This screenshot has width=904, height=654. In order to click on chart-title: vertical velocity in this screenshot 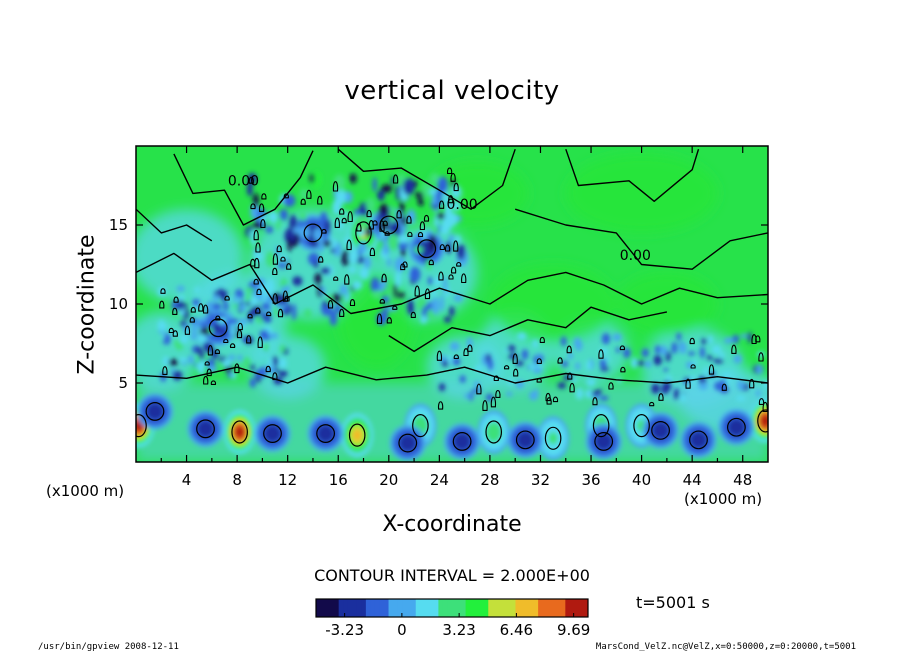, I will do `click(452, 91)`.